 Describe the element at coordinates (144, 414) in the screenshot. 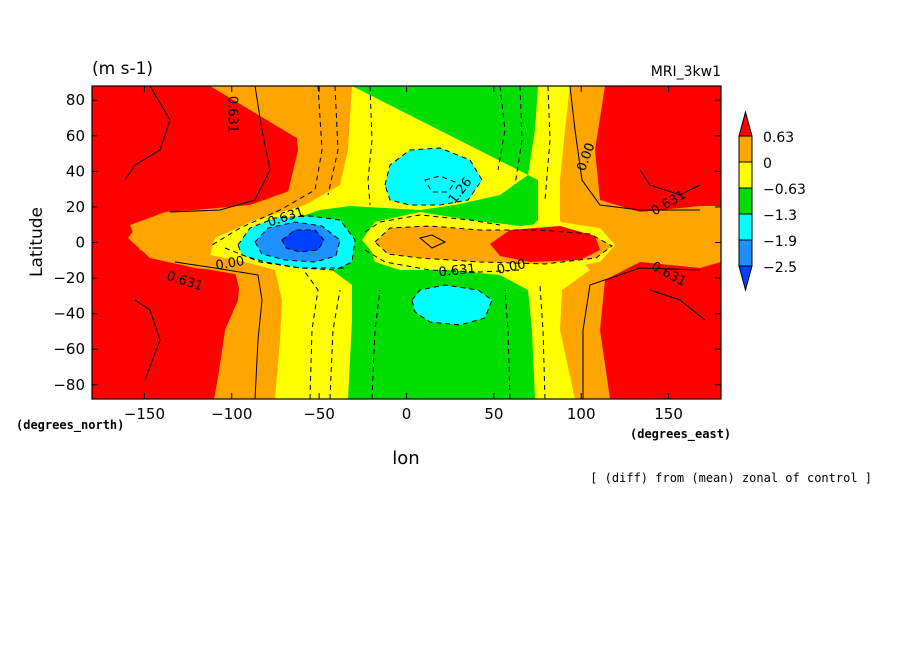

I see `x-tick-label: −150` at that location.